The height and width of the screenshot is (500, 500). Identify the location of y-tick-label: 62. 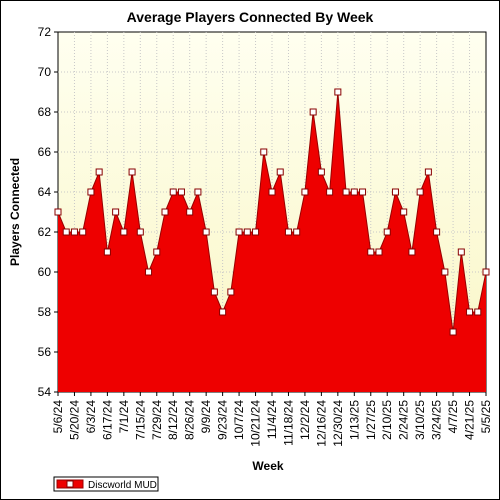
(45, 232).